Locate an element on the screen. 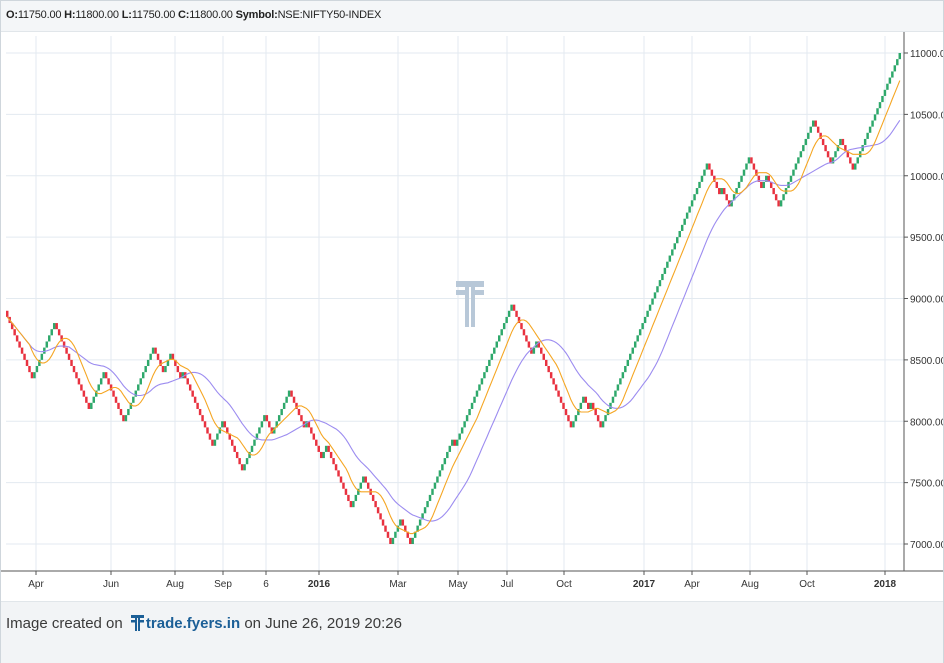 This screenshot has width=944, height=663. close-value: 11800.00 is located at coordinates (211, 15).